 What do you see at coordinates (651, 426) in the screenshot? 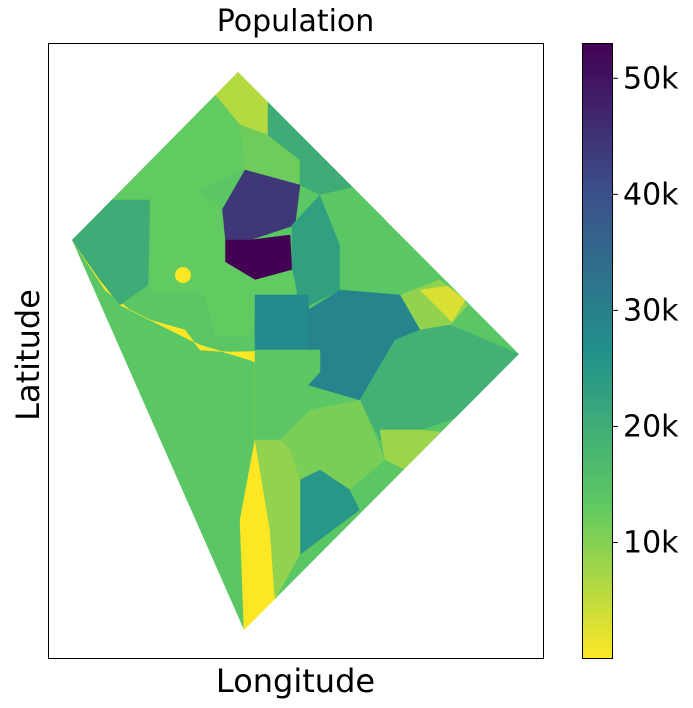
I see `colorbar-tick-label: 20k` at bounding box center [651, 426].